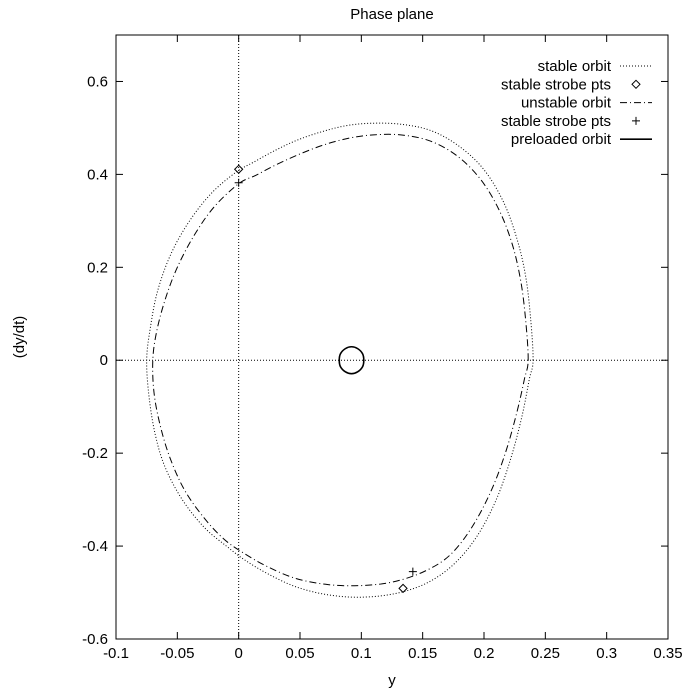  I want to click on x-tick-label: -0.05, so click(177, 653).